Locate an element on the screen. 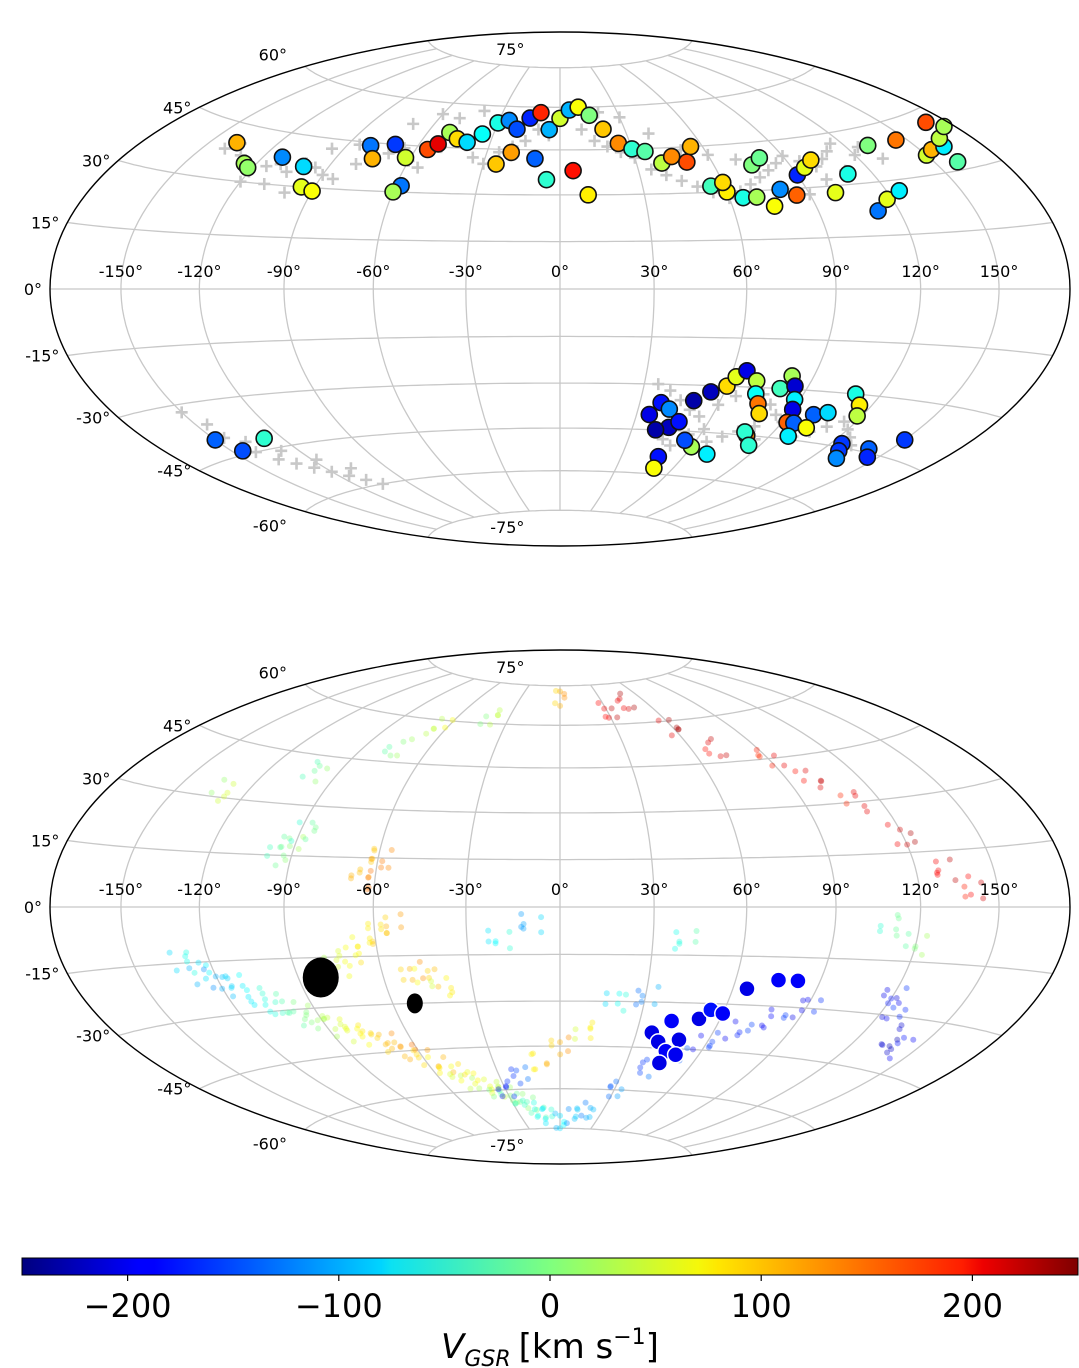 The image size is (1079, 1368). lat-tick-label: 60° is located at coordinates (273, 672).